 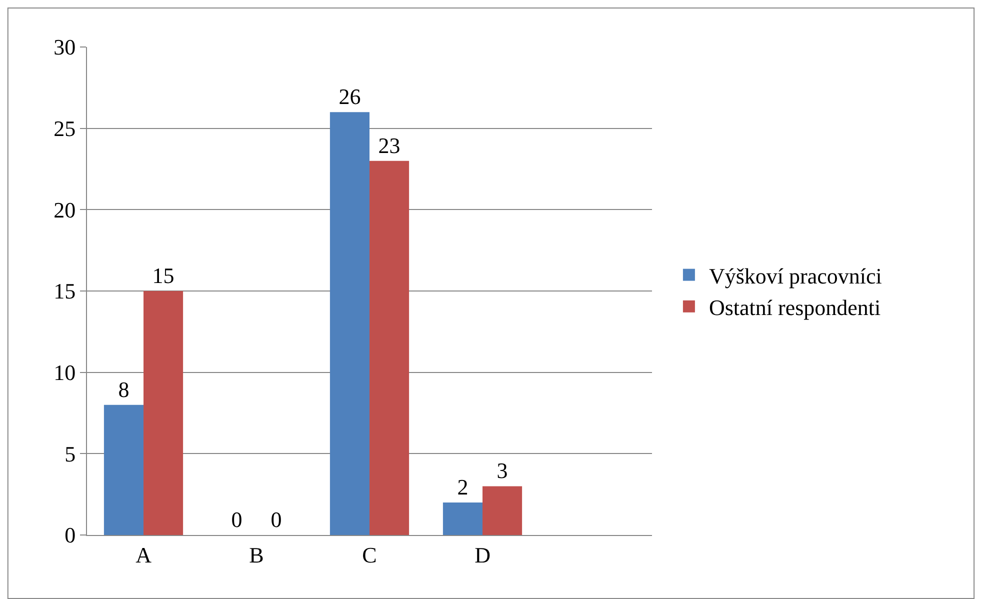 What do you see at coordinates (389, 145) in the screenshot?
I see `data-label: 23` at bounding box center [389, 145].